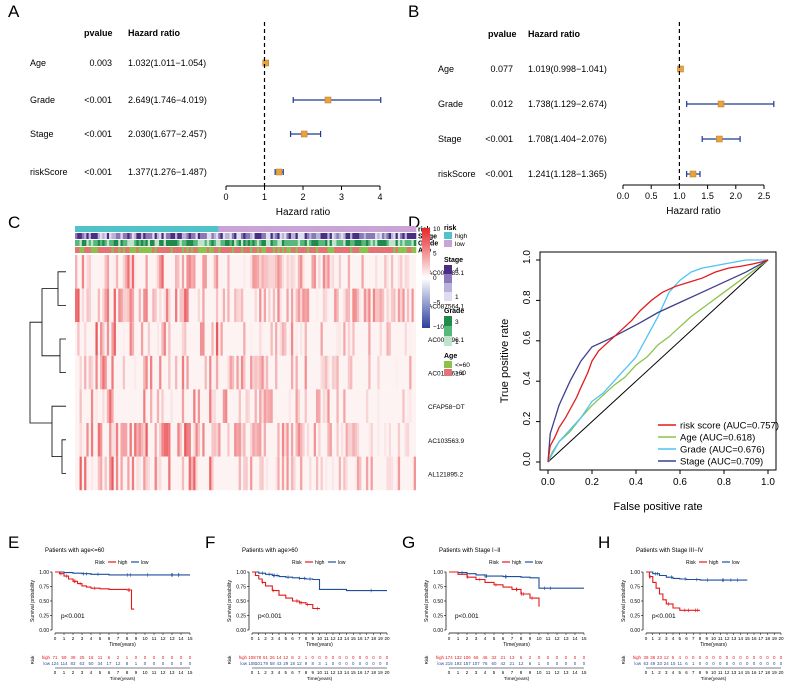  What do you see at coordinates (426, 278) in the screenshot?
I see `heatmap-scale-bar` at bounding box center [426, 278].